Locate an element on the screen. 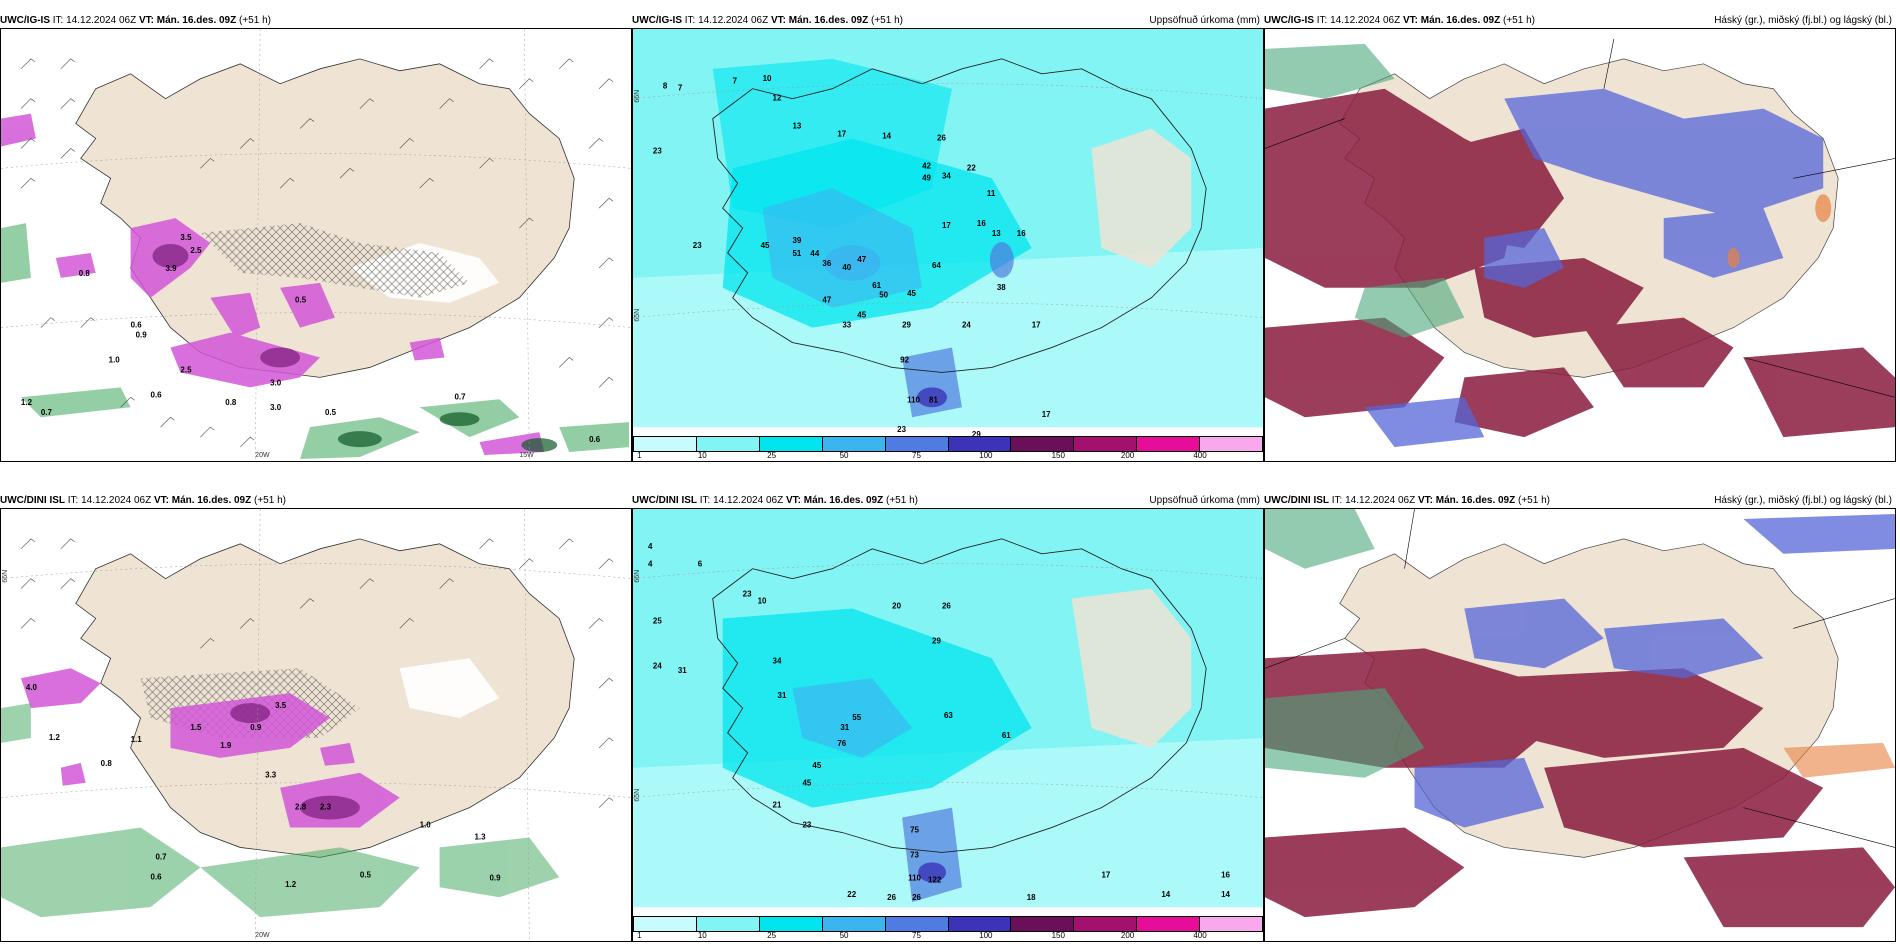 This screenshot has height=950, width=1900. snow-label: 0.6 is located at coordinates (157, 394).